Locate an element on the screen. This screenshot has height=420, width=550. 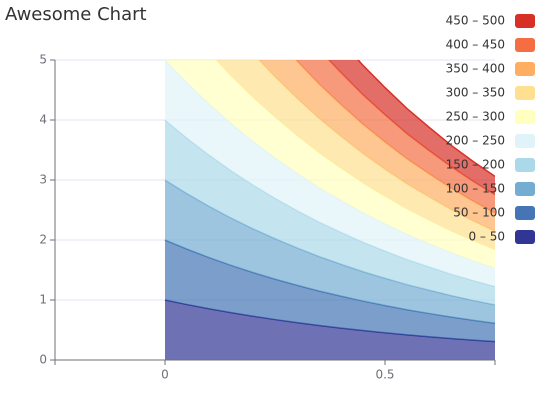
y-tick-label: 4 is located at coordinates (43, 120).